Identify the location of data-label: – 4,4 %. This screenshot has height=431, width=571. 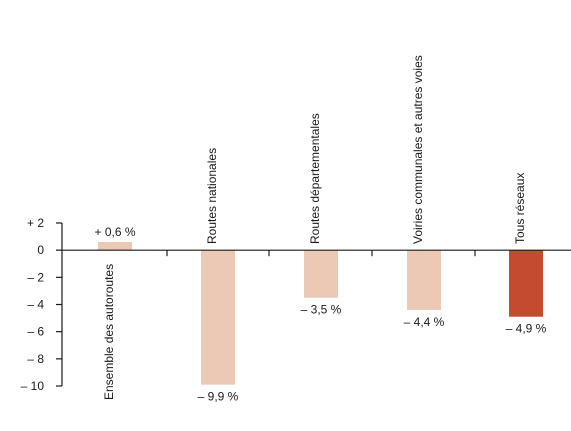
(424, 322).